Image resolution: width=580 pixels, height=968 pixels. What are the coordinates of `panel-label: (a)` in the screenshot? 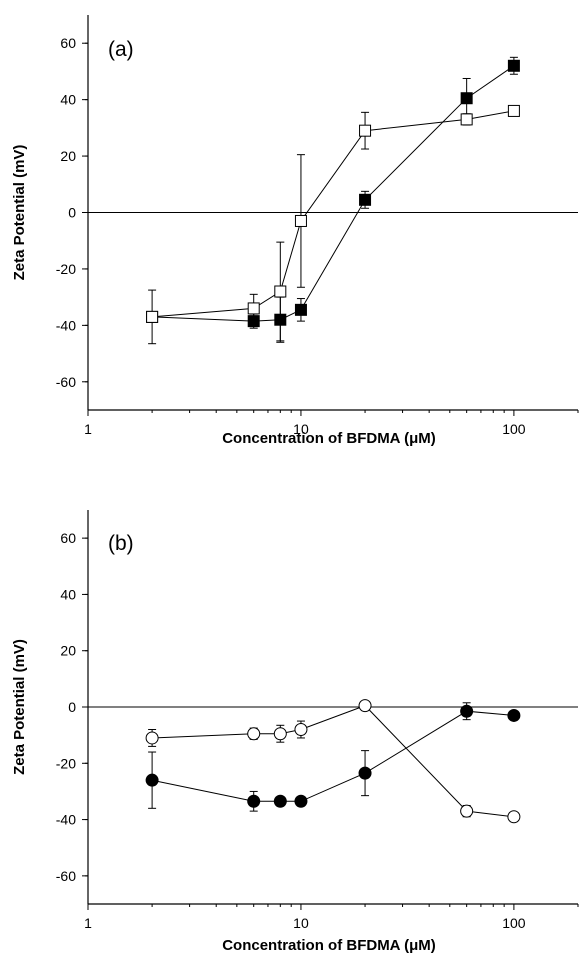 It's located at (121, 49).